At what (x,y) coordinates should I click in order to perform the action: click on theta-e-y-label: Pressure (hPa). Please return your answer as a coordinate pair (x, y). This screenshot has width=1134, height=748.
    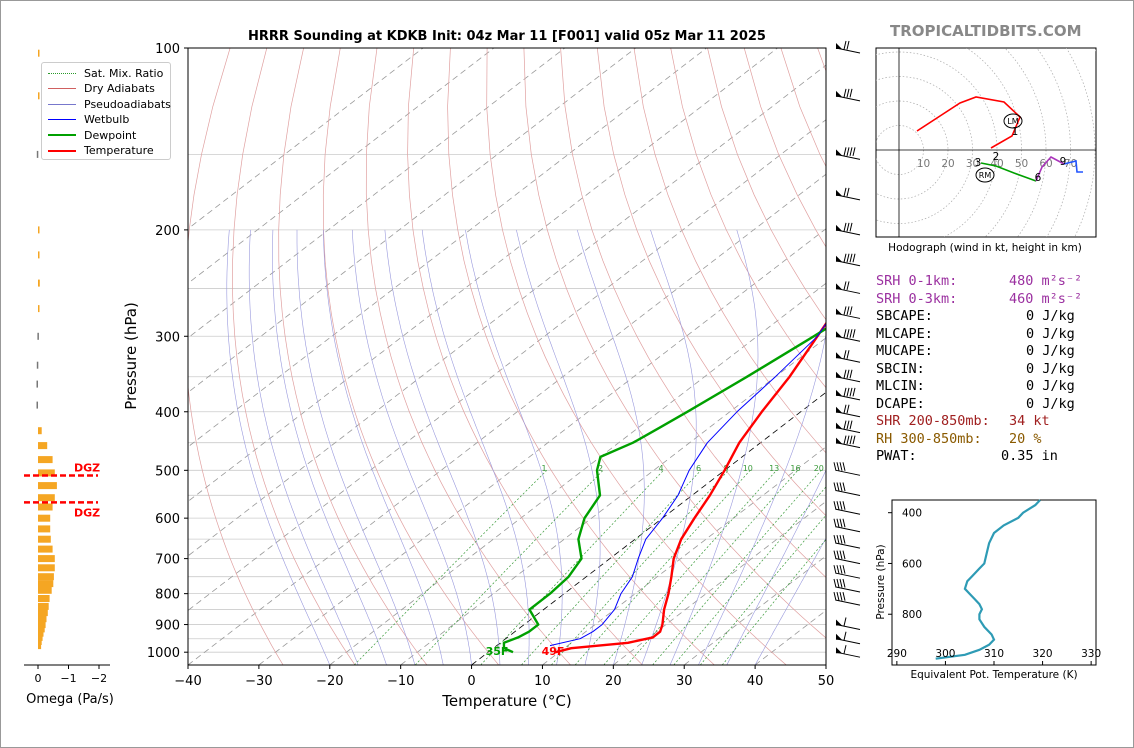
    Looking at the image, I should click on (881, 581).